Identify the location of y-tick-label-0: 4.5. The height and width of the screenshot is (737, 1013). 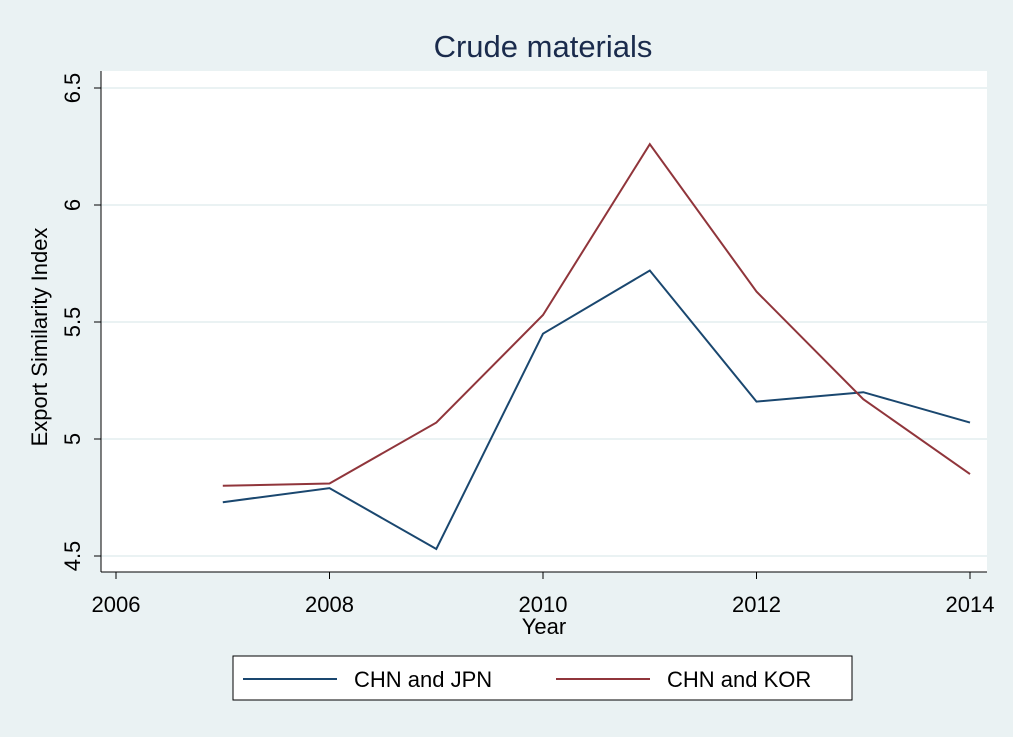
(72, 556).